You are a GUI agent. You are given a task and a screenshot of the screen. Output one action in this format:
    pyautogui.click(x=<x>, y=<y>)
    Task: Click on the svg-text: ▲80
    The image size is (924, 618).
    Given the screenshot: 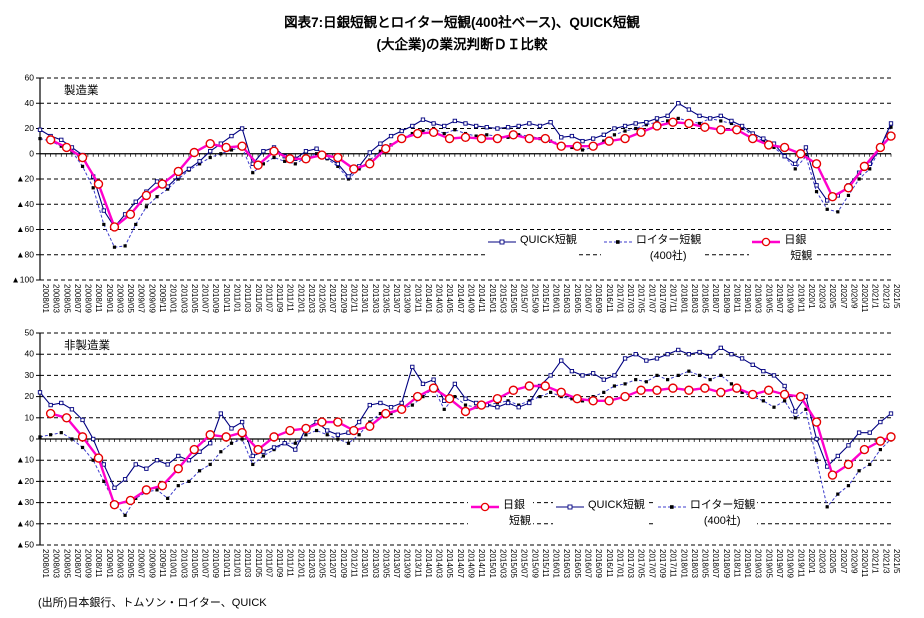 What is the action you would take?
    pyautogui.click(x=25, y=254)
    